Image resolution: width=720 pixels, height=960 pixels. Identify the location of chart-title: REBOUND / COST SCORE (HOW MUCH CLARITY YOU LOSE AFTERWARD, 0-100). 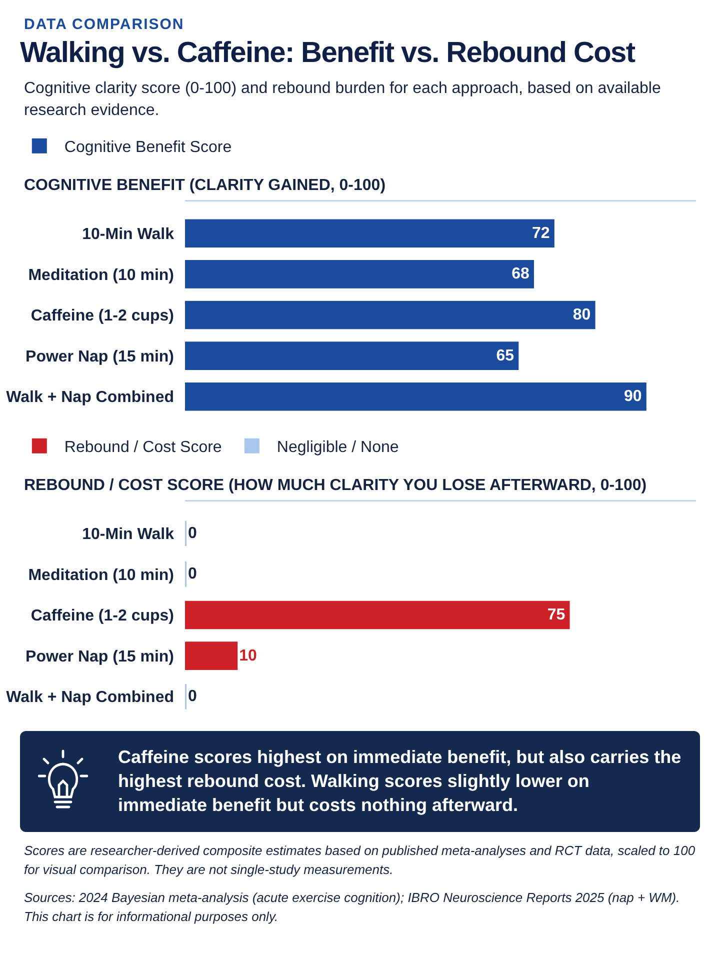
(335, 485).